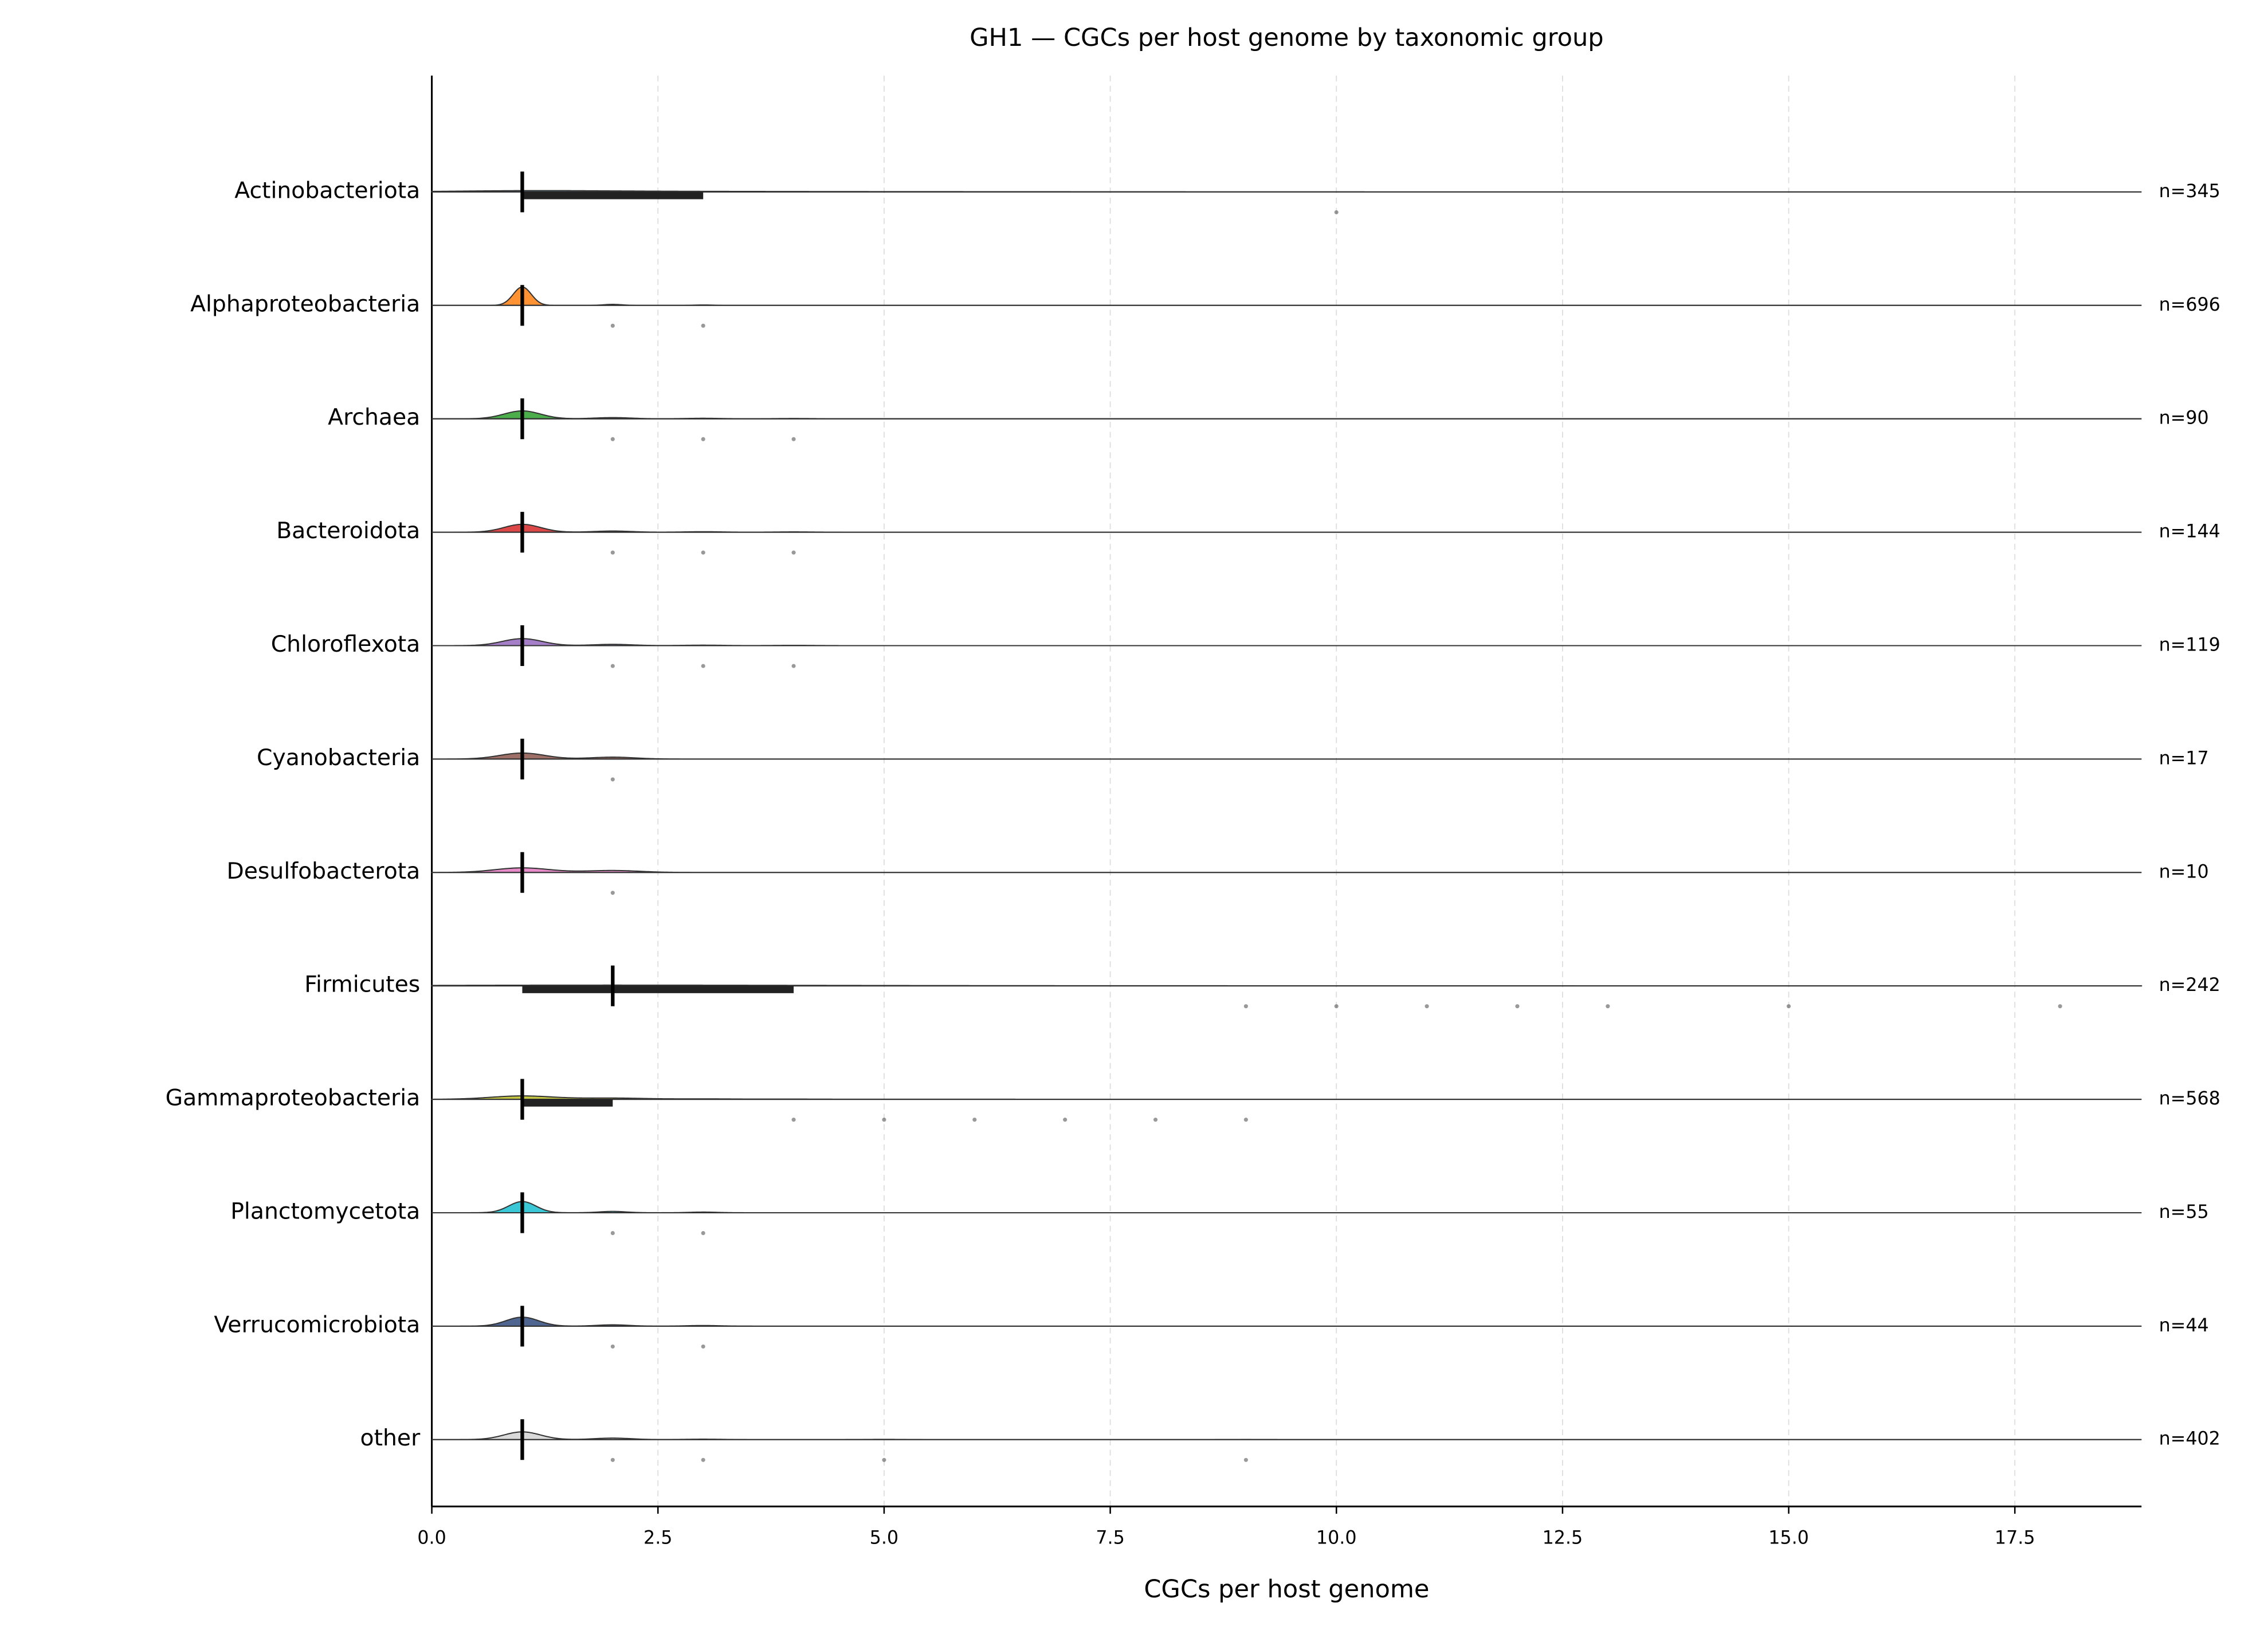 Image resolution: width=2268 pixels, height=1626 pixels. What do you see at coordinates (2189, 305) in the screenshot?
I see `count-label: n=696` at bounding box center [2189, 305].